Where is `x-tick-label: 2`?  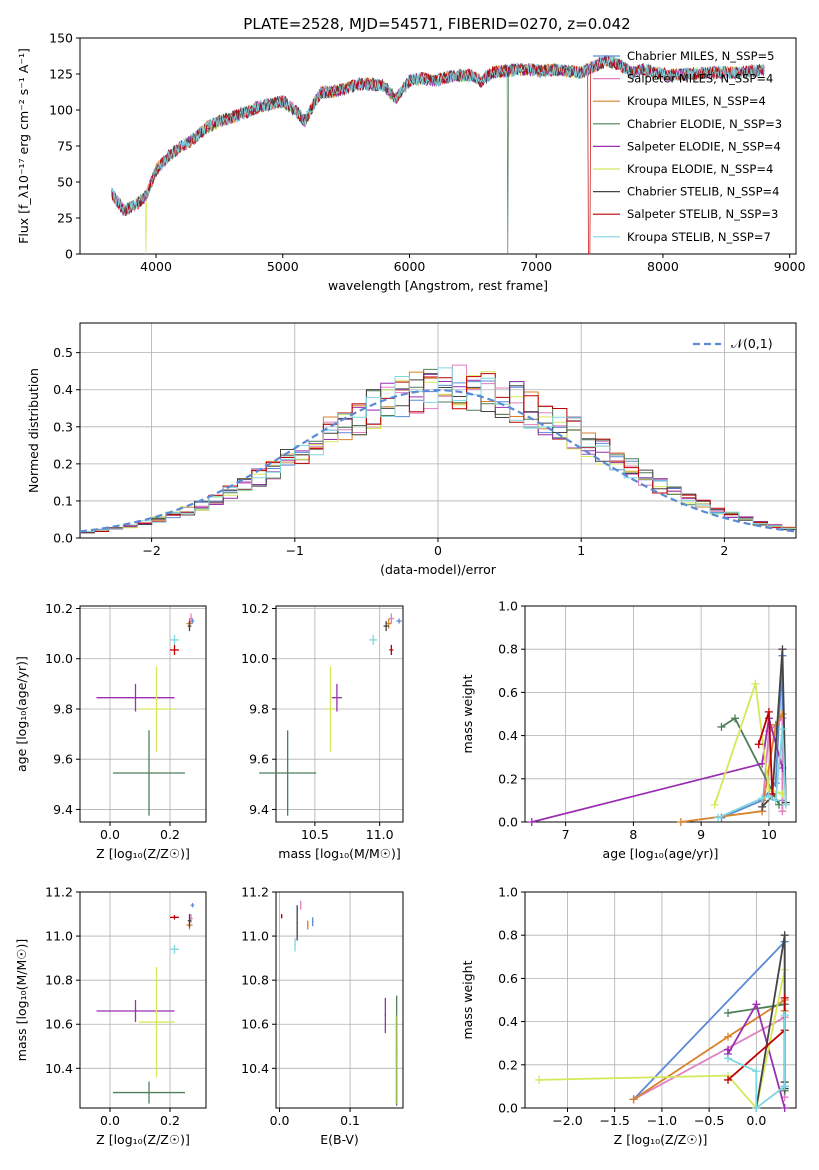
x-tick-label: 2 is located at coordinates (724, 550).